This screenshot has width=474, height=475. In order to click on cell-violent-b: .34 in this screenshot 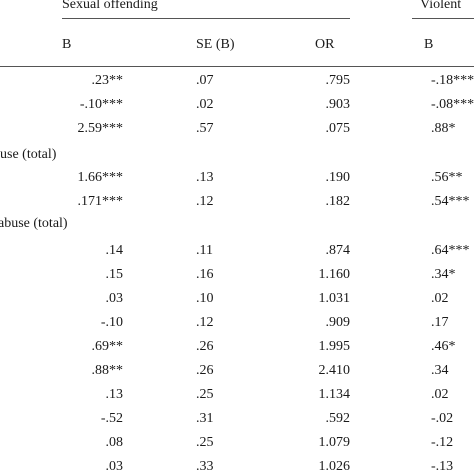, I will do `click(440, 370)`.